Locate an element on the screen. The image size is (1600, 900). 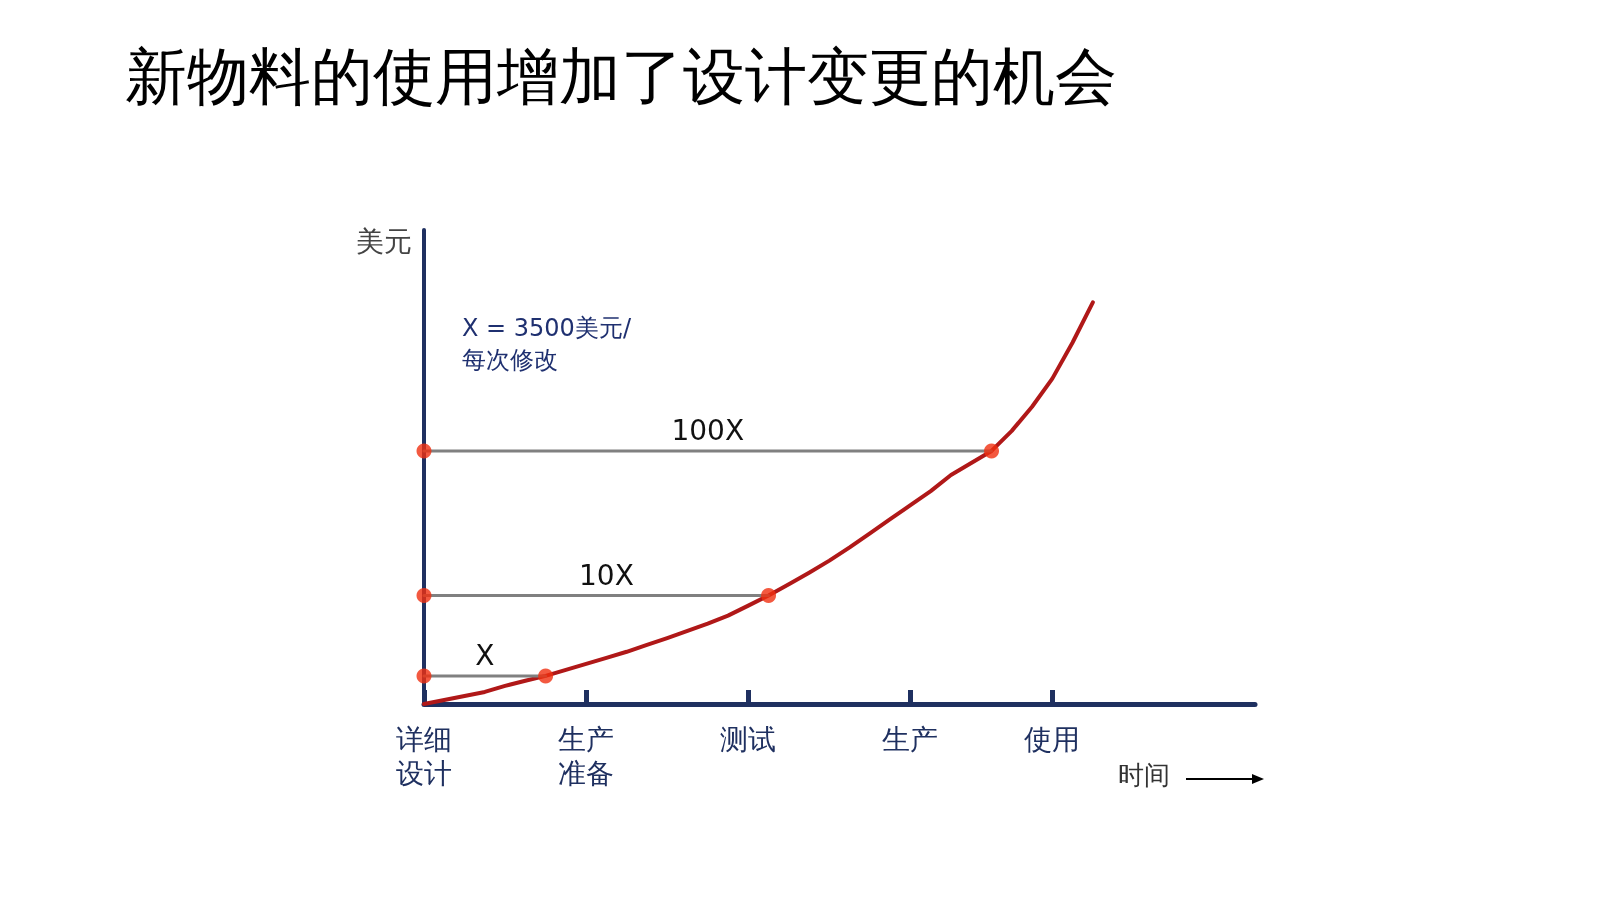
x-tick-label: 生产准备 is located at coordinates (586, 756).